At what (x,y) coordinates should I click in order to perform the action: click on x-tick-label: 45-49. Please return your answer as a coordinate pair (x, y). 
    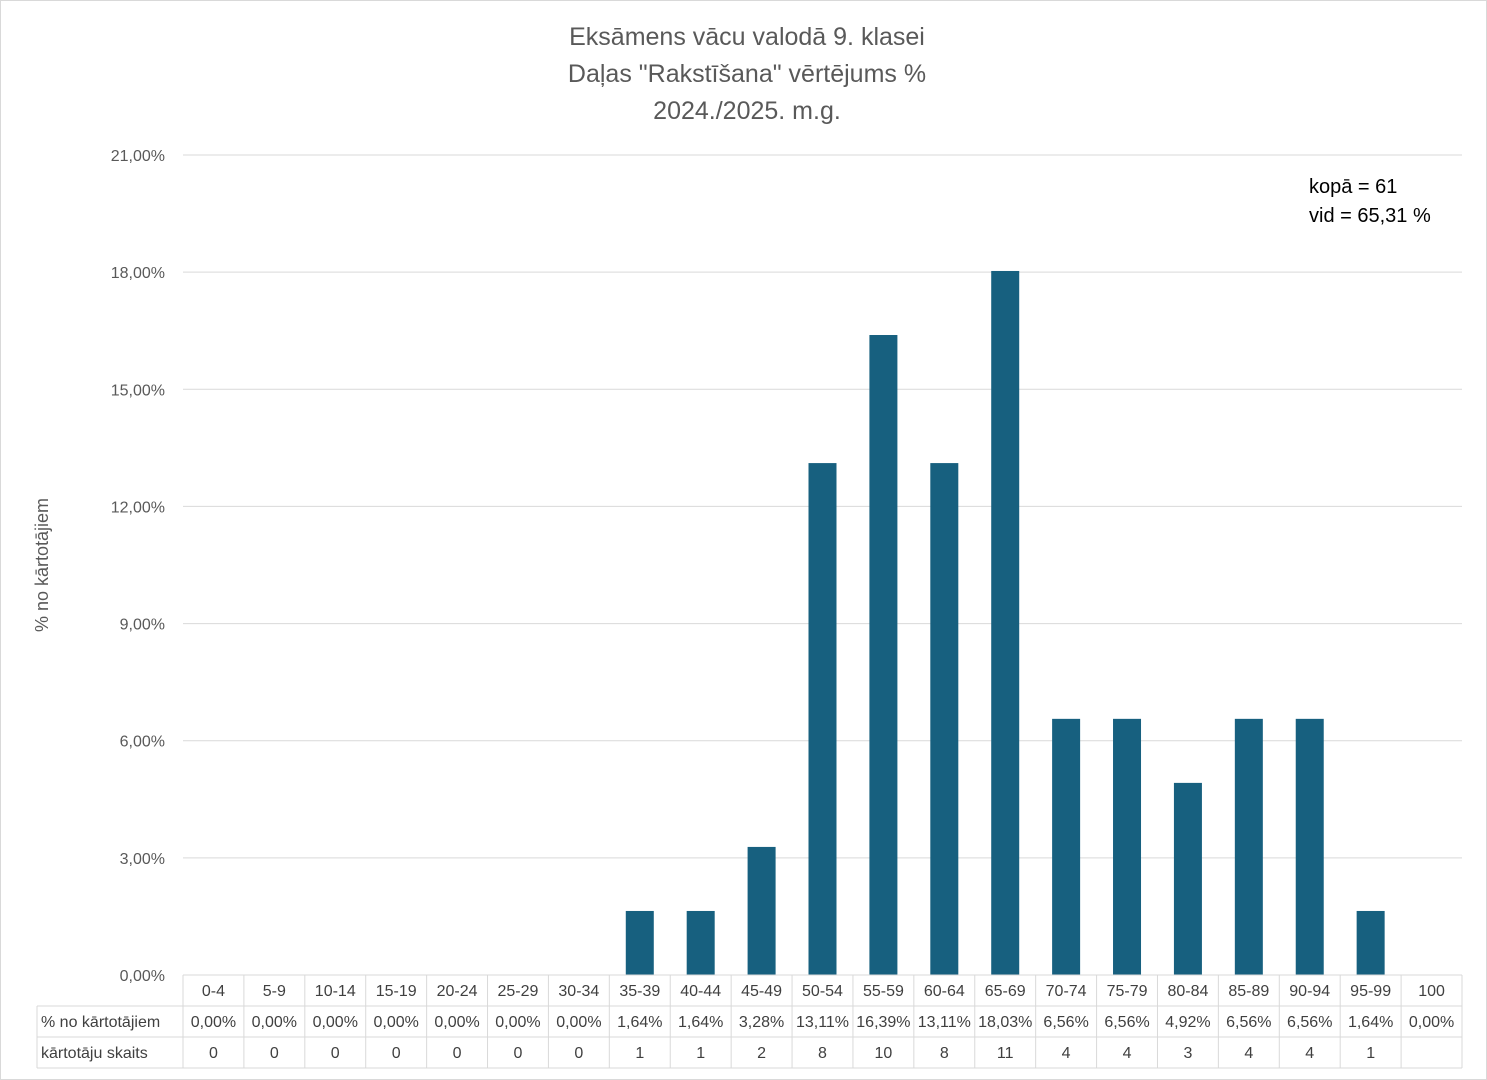
    Looking at the image, I should click on (761, 991).